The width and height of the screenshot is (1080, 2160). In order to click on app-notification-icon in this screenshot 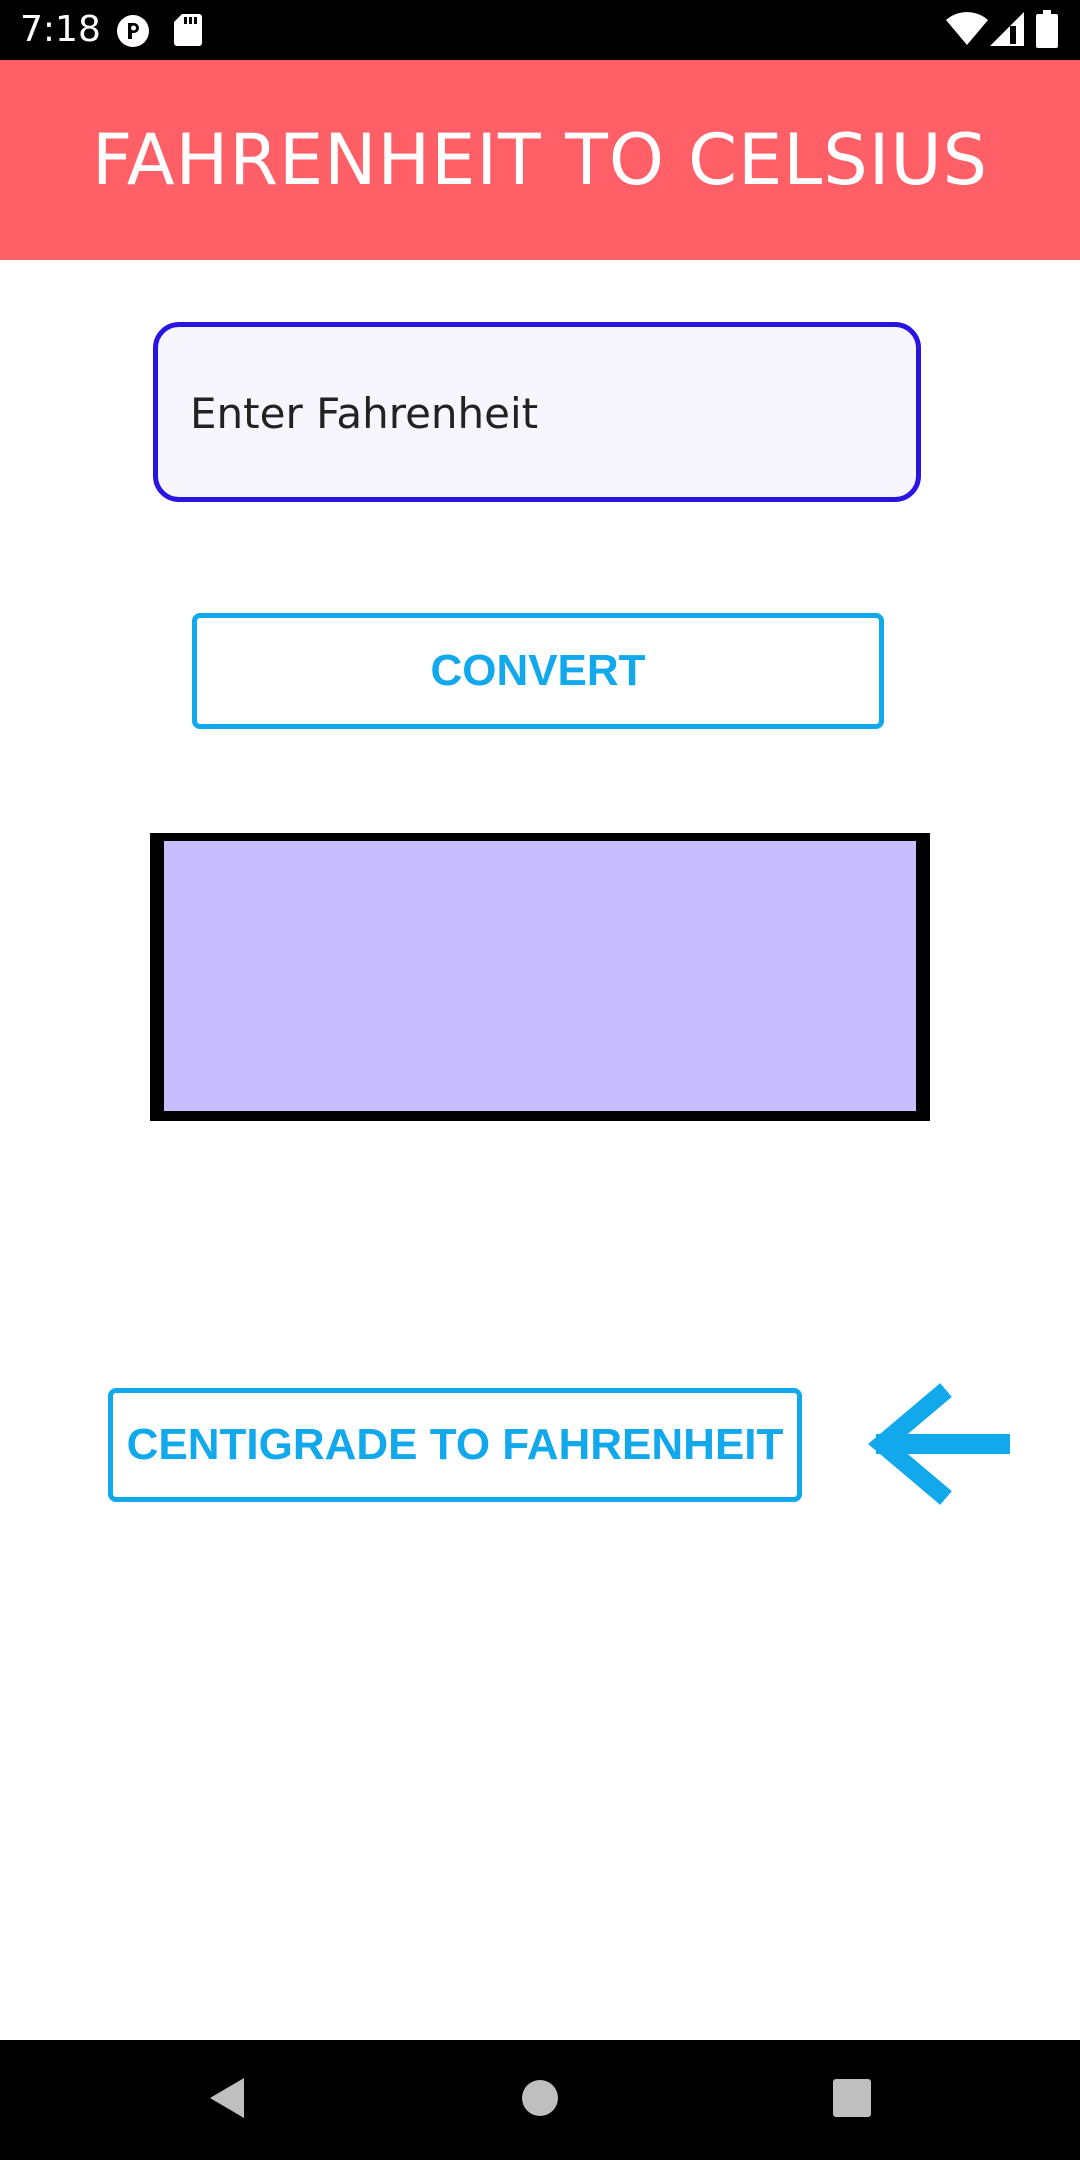, I will do `click(133, 33)`.